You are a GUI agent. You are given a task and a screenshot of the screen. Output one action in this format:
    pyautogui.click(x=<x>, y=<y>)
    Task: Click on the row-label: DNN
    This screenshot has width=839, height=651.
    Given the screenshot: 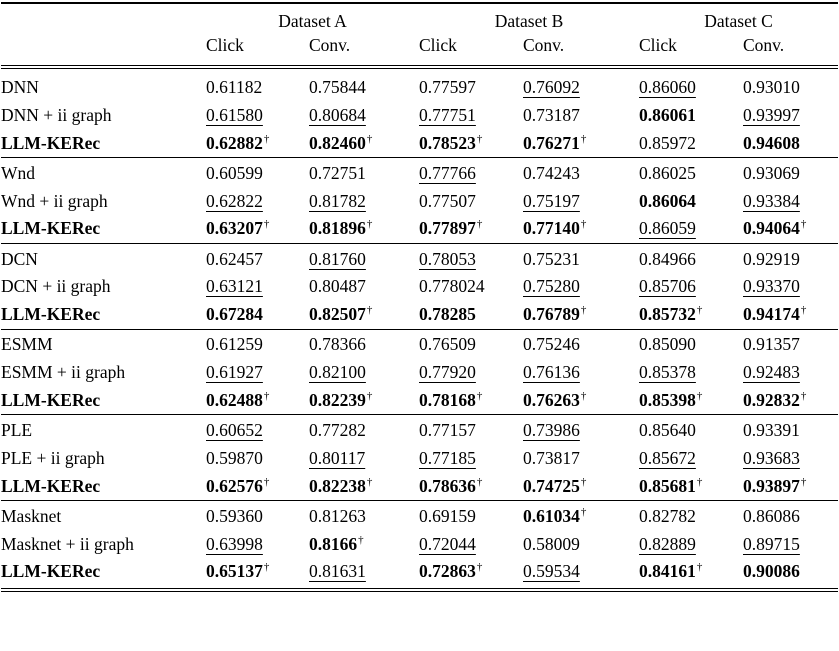 What is the action you would take?
    pyautogui.click(x=20, y=87)
    